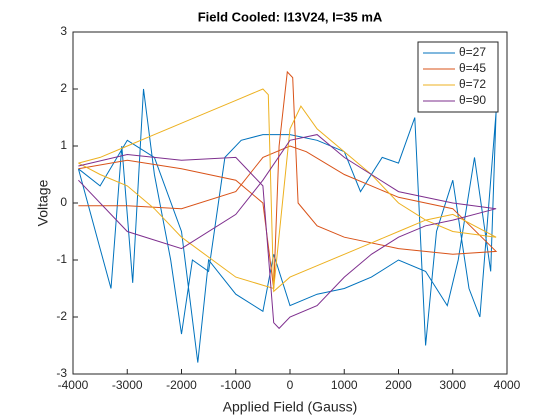 The height and width of the screenshot is (420, 560). I want to click on x-tick-label: -2000, so click(181, 385).